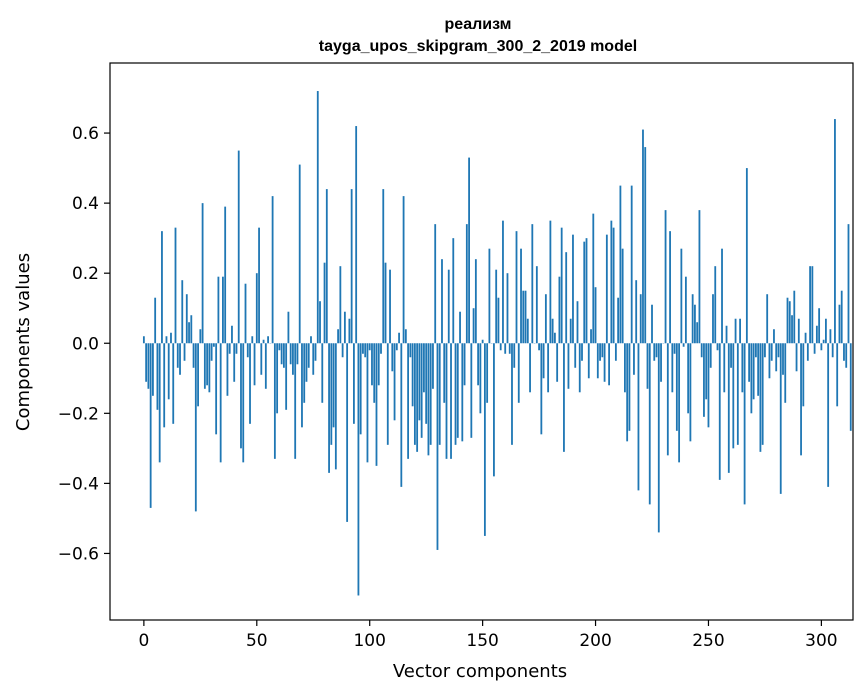  Describe the element at coordinates (85, 204) in the screenshot. I see `y-tick-label: 0.4` at that location.